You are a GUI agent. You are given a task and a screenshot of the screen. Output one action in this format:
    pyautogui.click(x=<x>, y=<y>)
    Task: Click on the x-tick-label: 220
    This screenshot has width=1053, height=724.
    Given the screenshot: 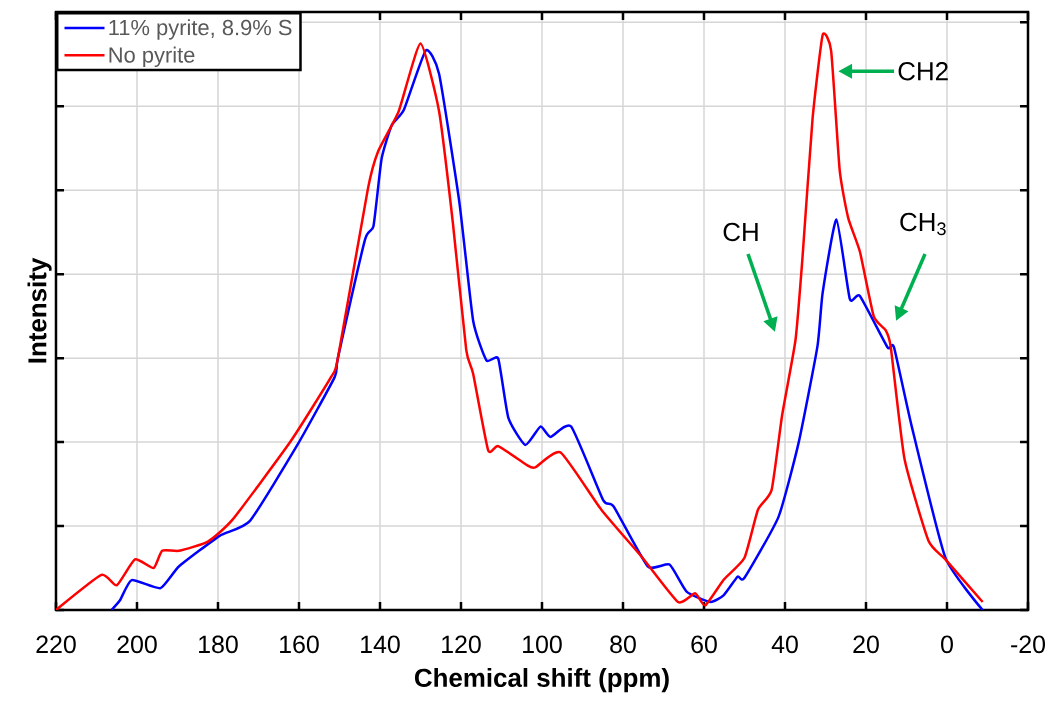 What is the action you would take?
    pyautogui.click(x=56, y=644)
    